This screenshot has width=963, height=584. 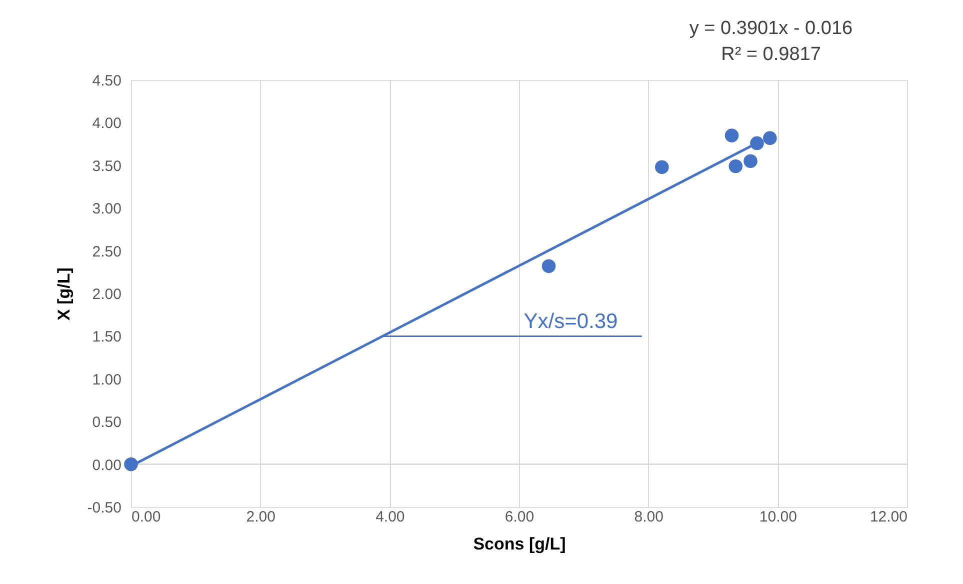 I want to click on y-tick-label: 2.00, so click(x=107, y=294).